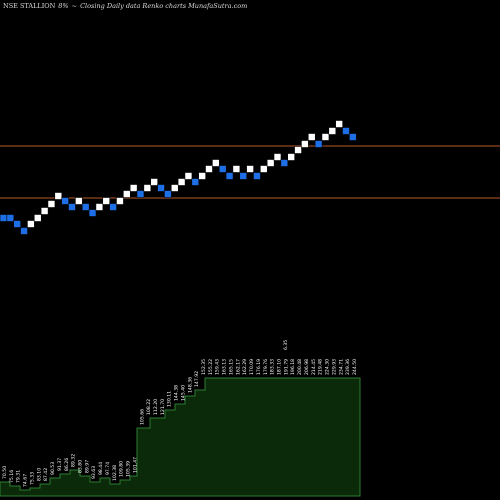 The height and width of the screenshot is (500, 500). What do you see at coordinates (67, 464) in the screenshot?
I see `volume-label: 86.26` at bounding box center [67, 464].